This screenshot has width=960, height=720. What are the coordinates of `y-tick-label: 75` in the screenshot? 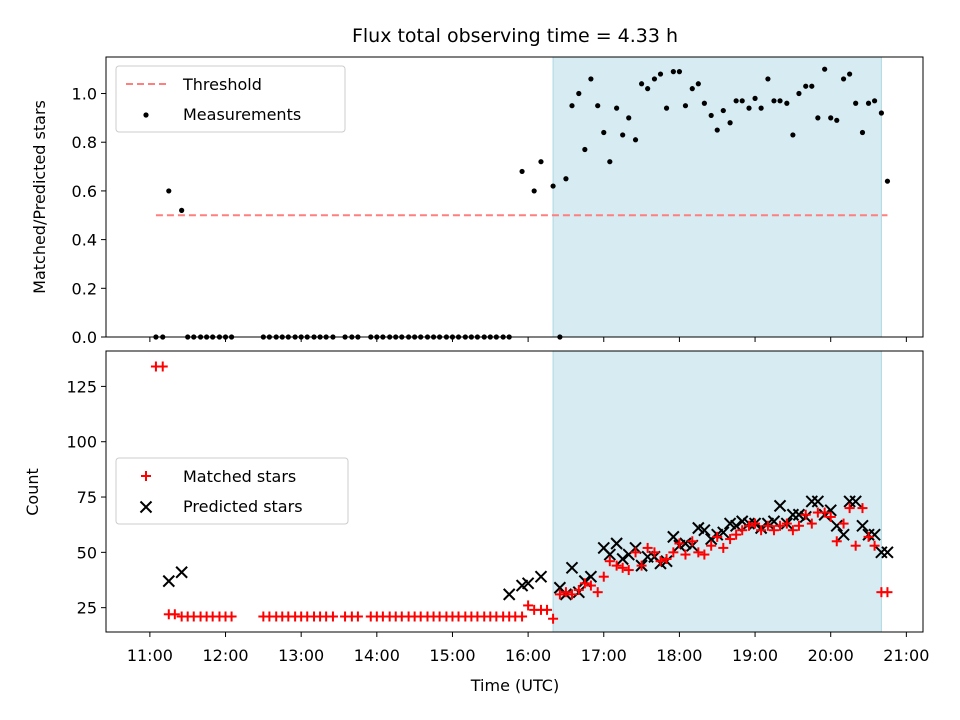 It's located at (87, 497).